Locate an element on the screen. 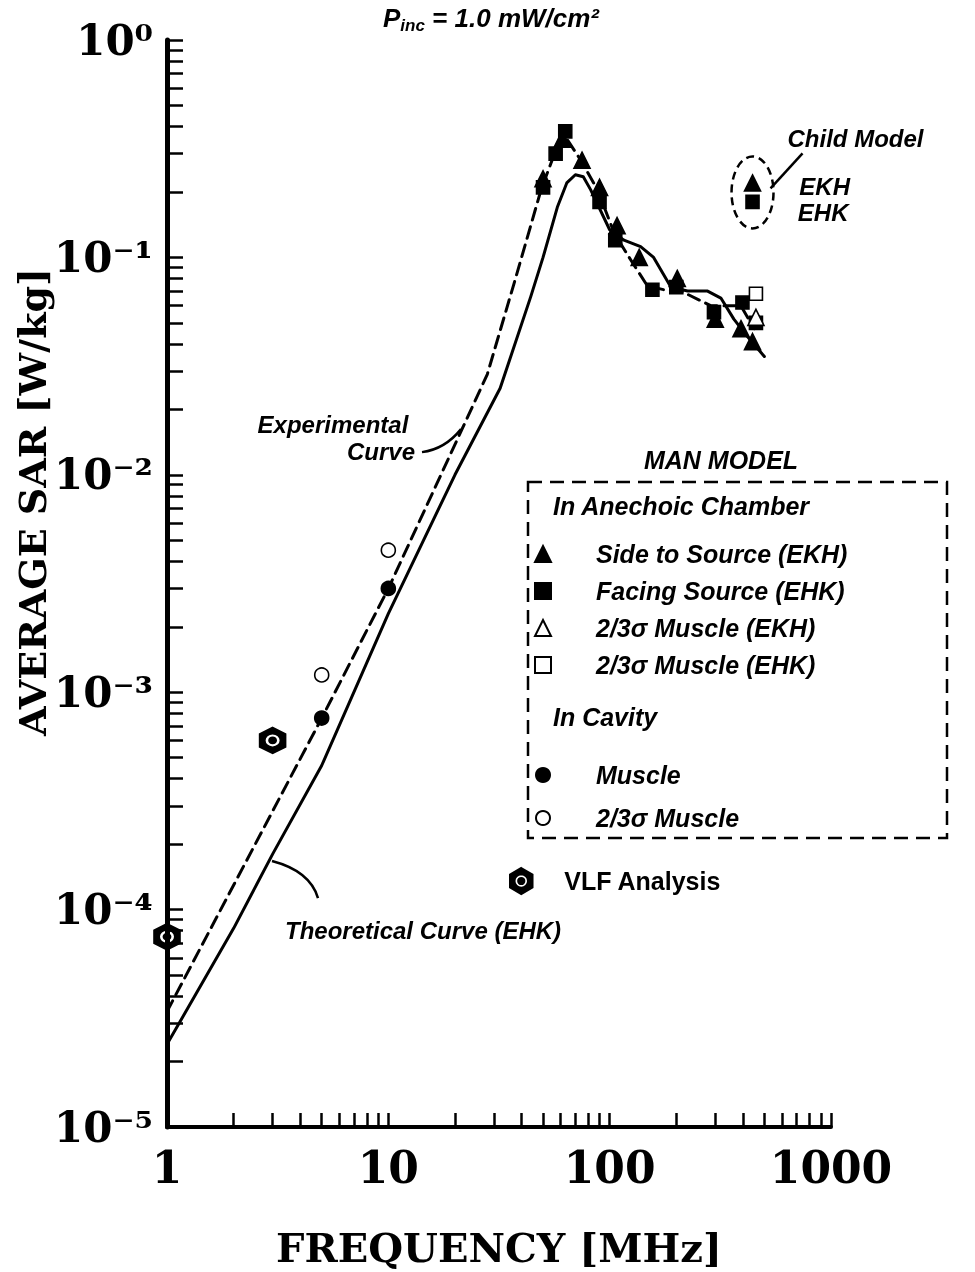  legend-label: EKH is located at coordinates (825, 187).